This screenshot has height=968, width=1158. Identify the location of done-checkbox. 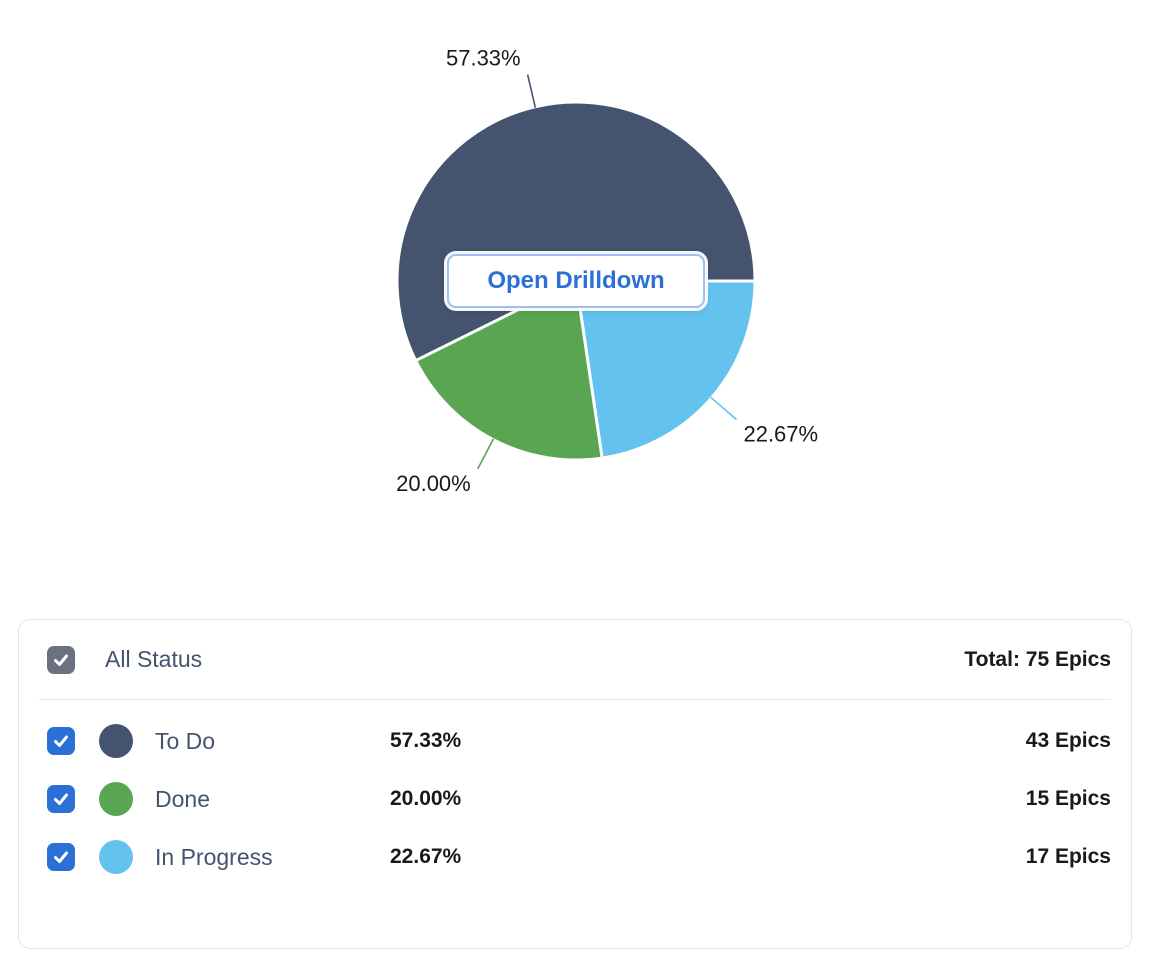
(61, 799).